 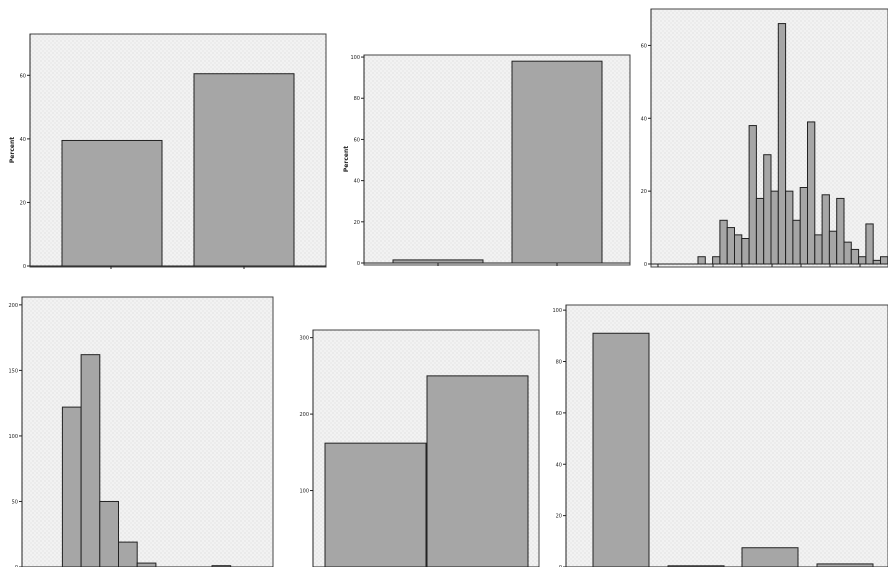 What do you see at coordinates (764, 138) in the screenshot?
I see `chart-3: 0 20 40 60` at bounding box center [764, 138].